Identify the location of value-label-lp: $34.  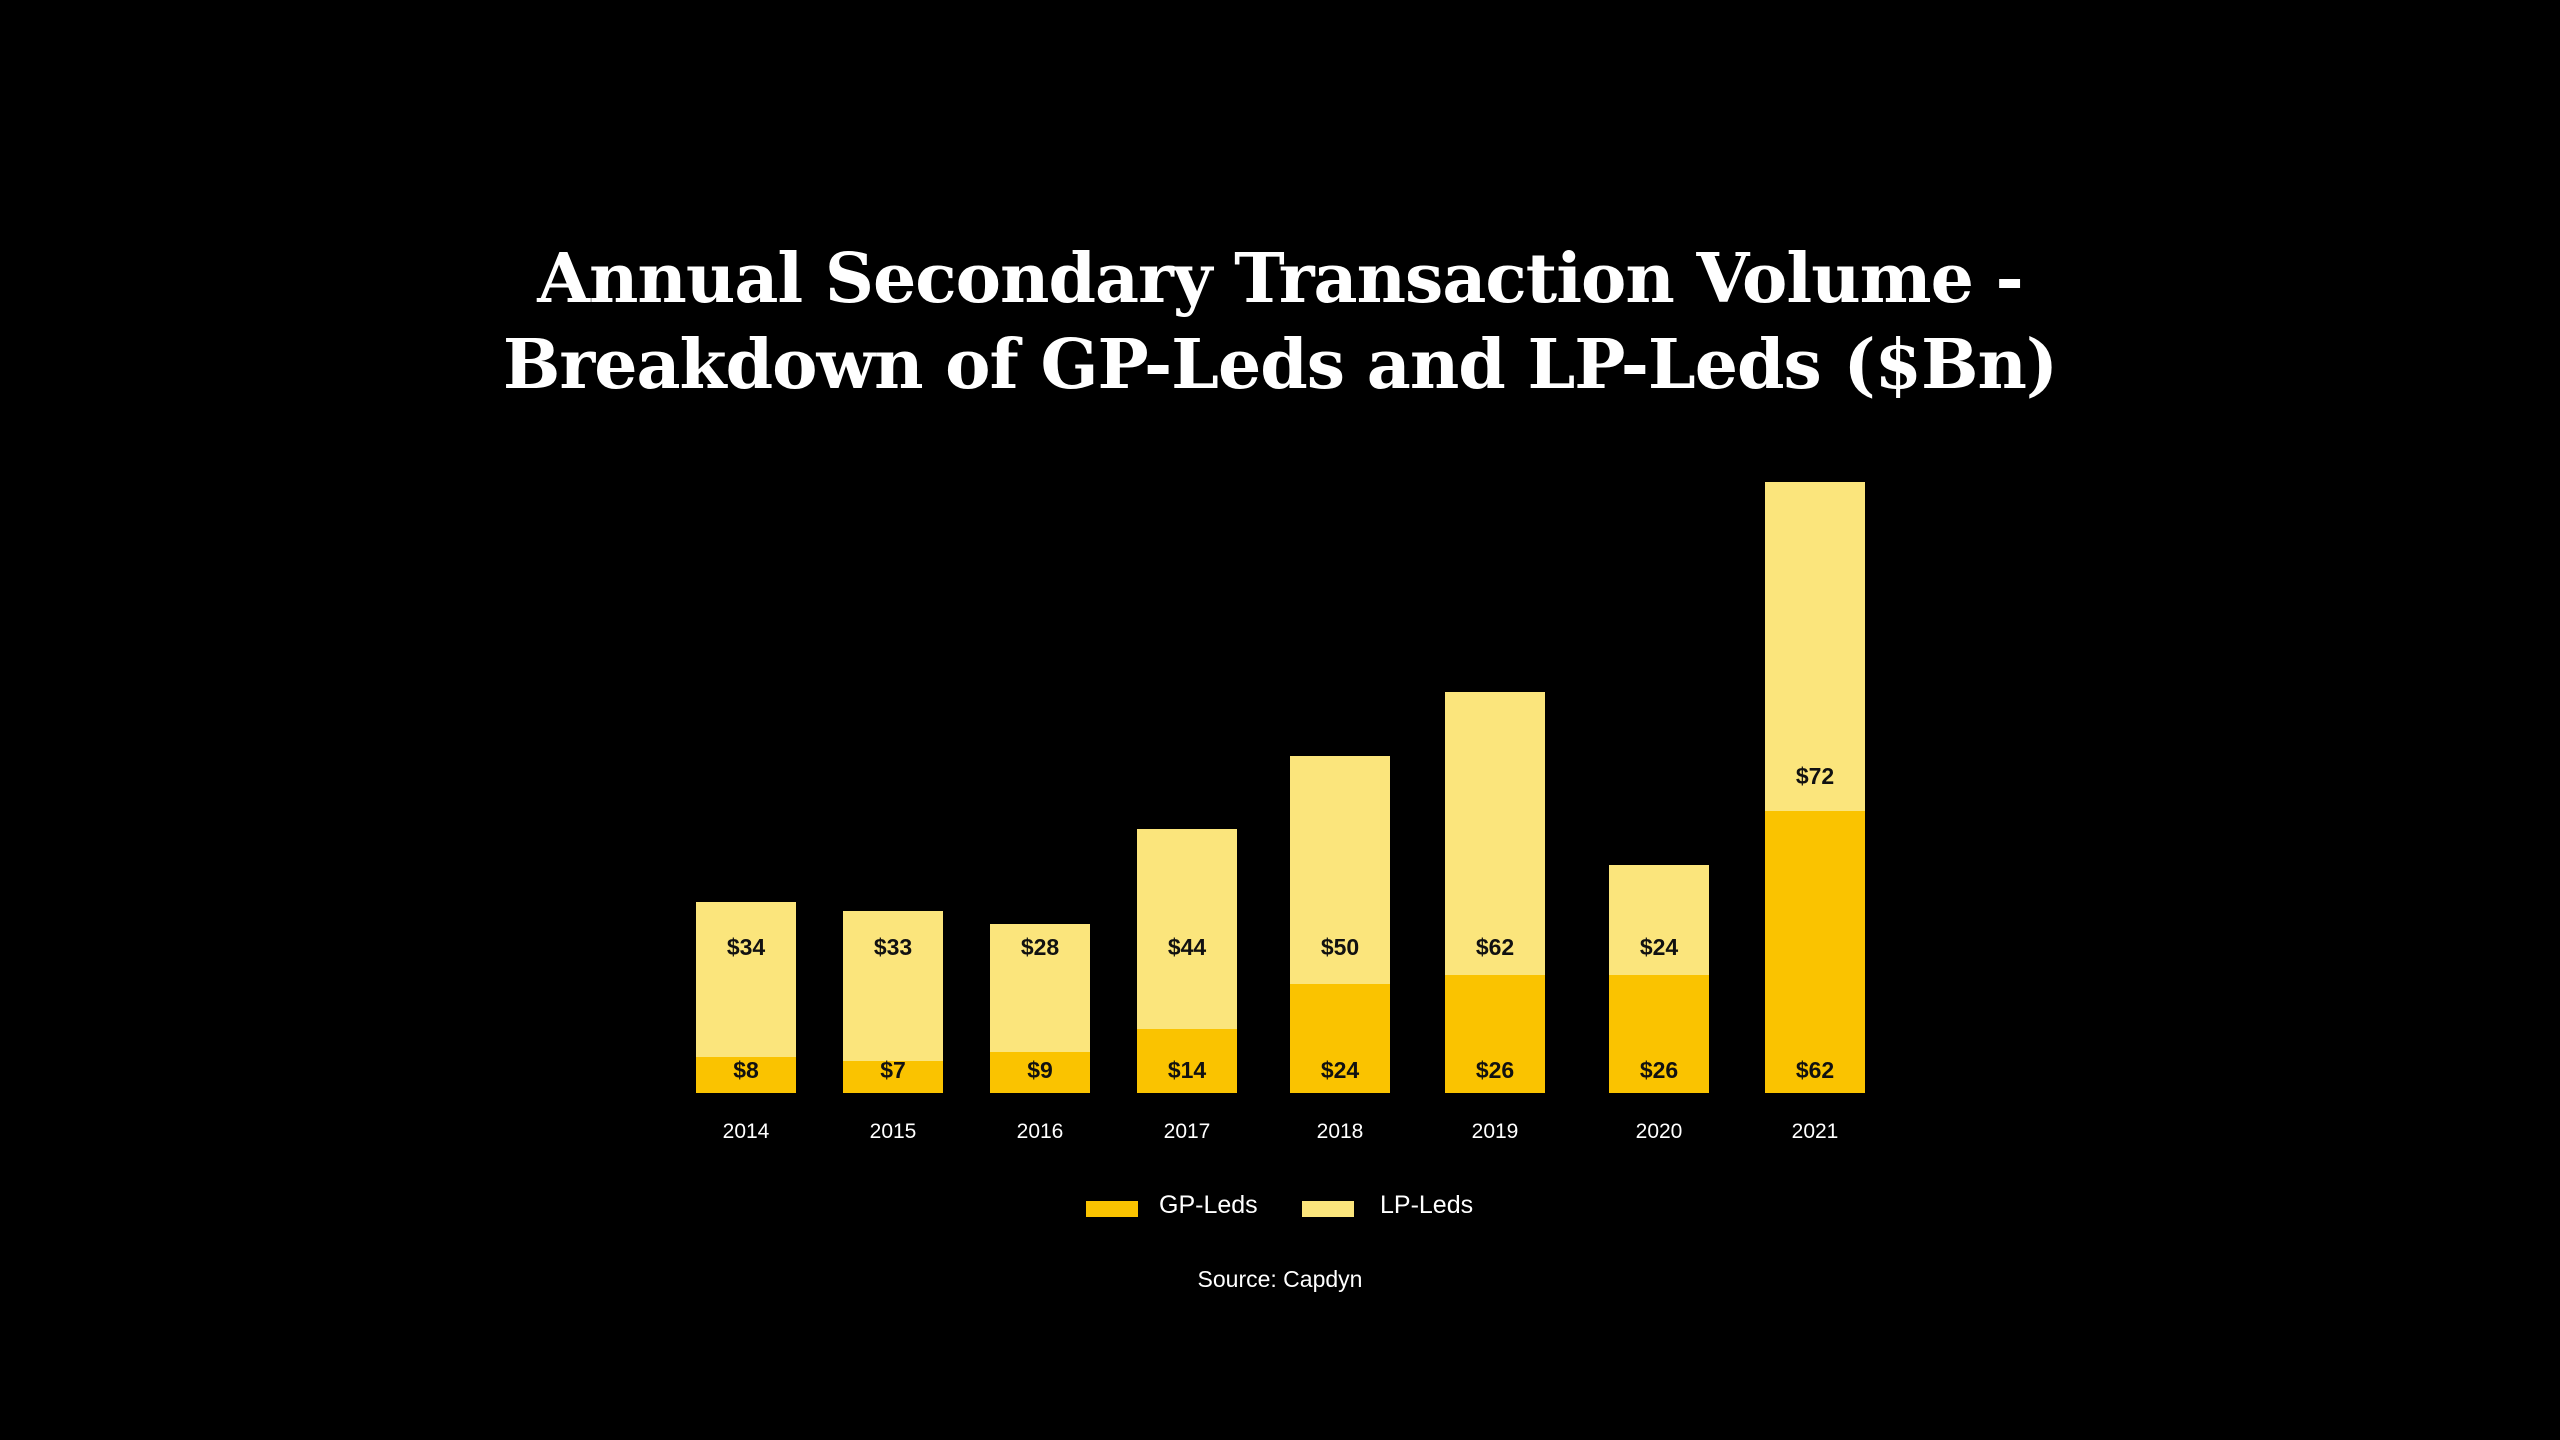
(746, 946).